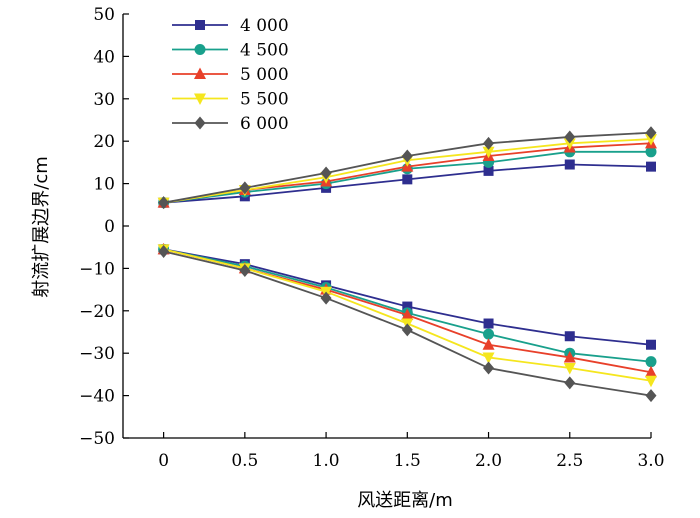  What do you see at coordinates (97, 269) in the screenshot?
I see `y-tick-label: −10` at bounding box center [97, 269].